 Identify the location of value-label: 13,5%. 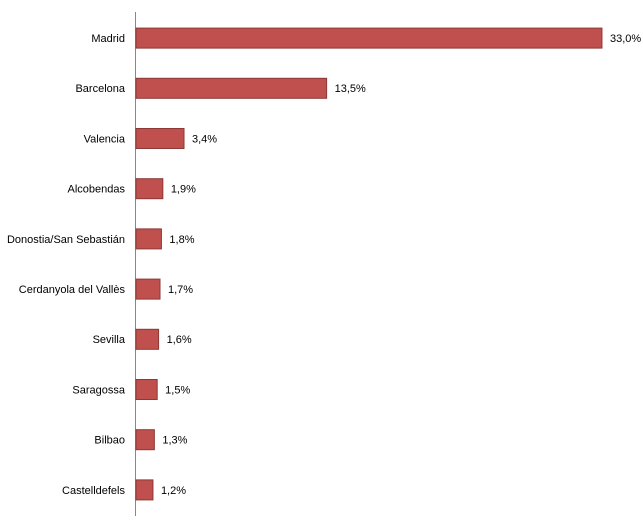
(350, 89).